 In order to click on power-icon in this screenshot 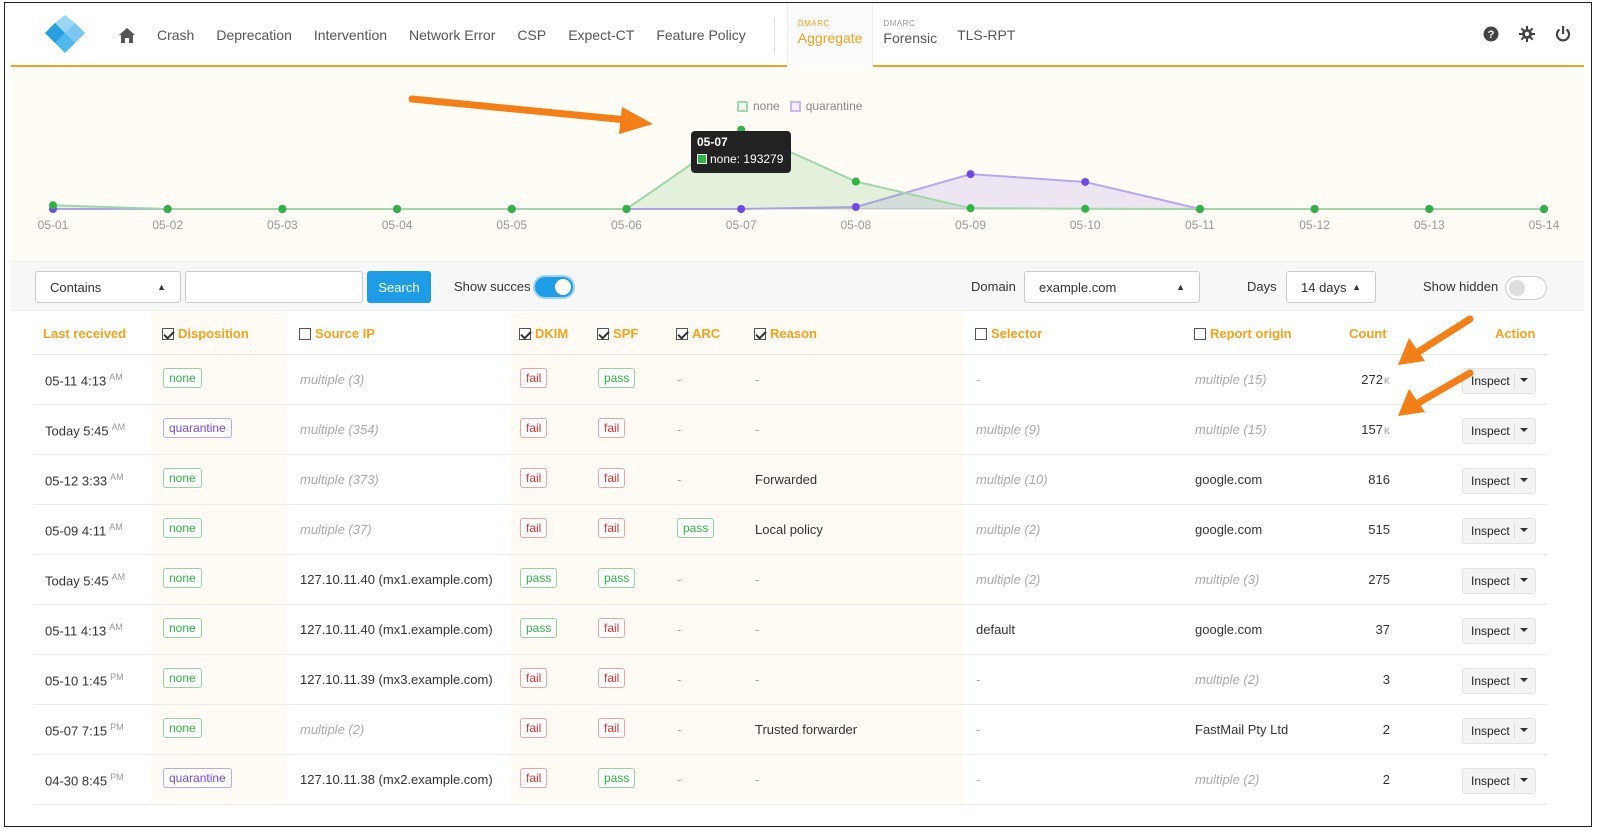, I will do `click(1563, 34)`.